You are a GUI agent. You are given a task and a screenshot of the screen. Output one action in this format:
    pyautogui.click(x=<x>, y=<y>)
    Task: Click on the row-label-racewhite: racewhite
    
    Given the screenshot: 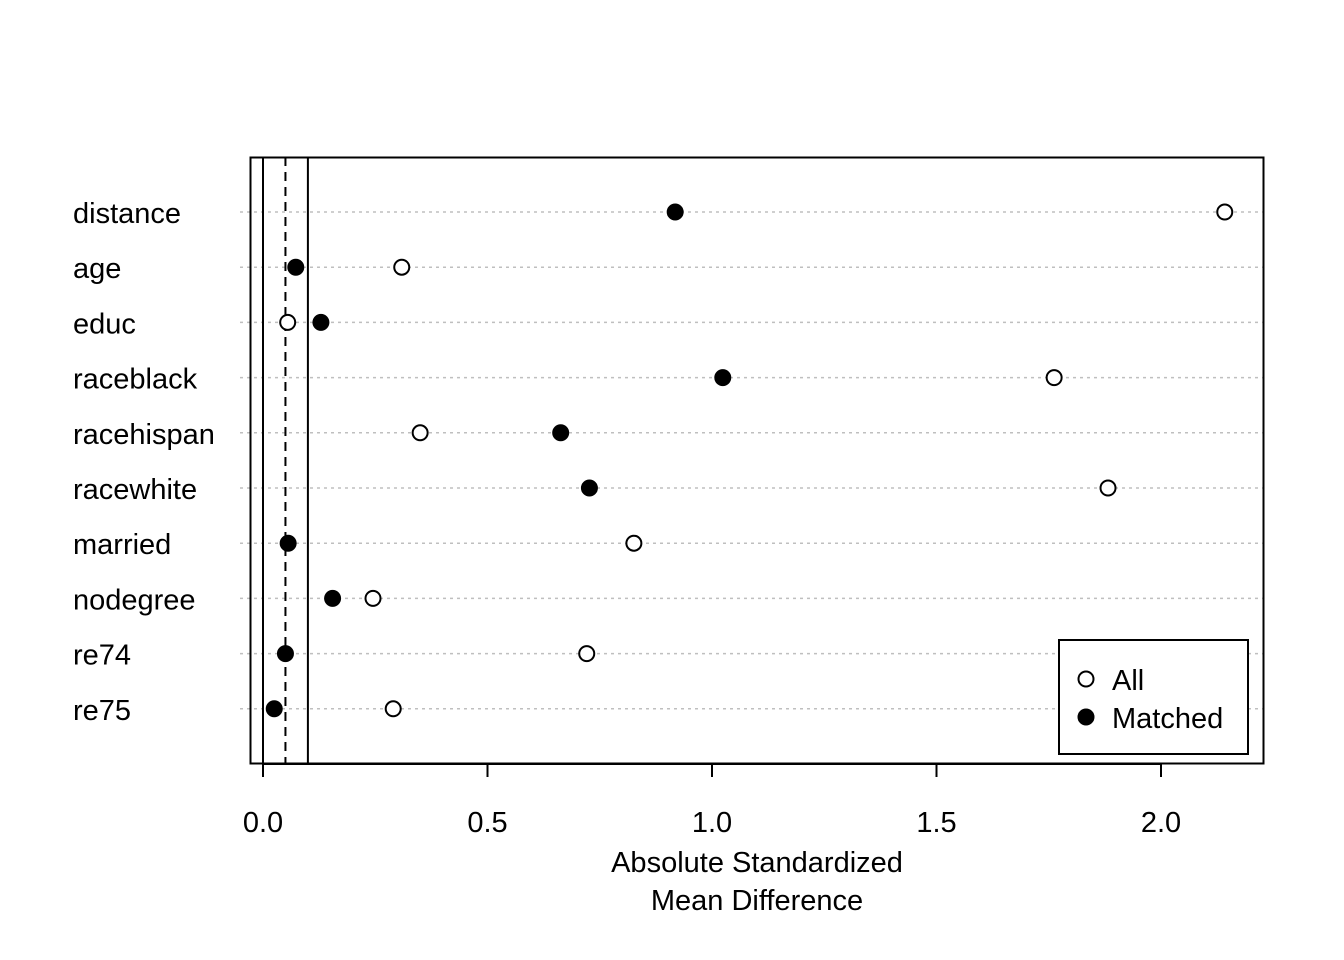 What is the action you would take?
    pyautogui.click(x=135, y=490)
    